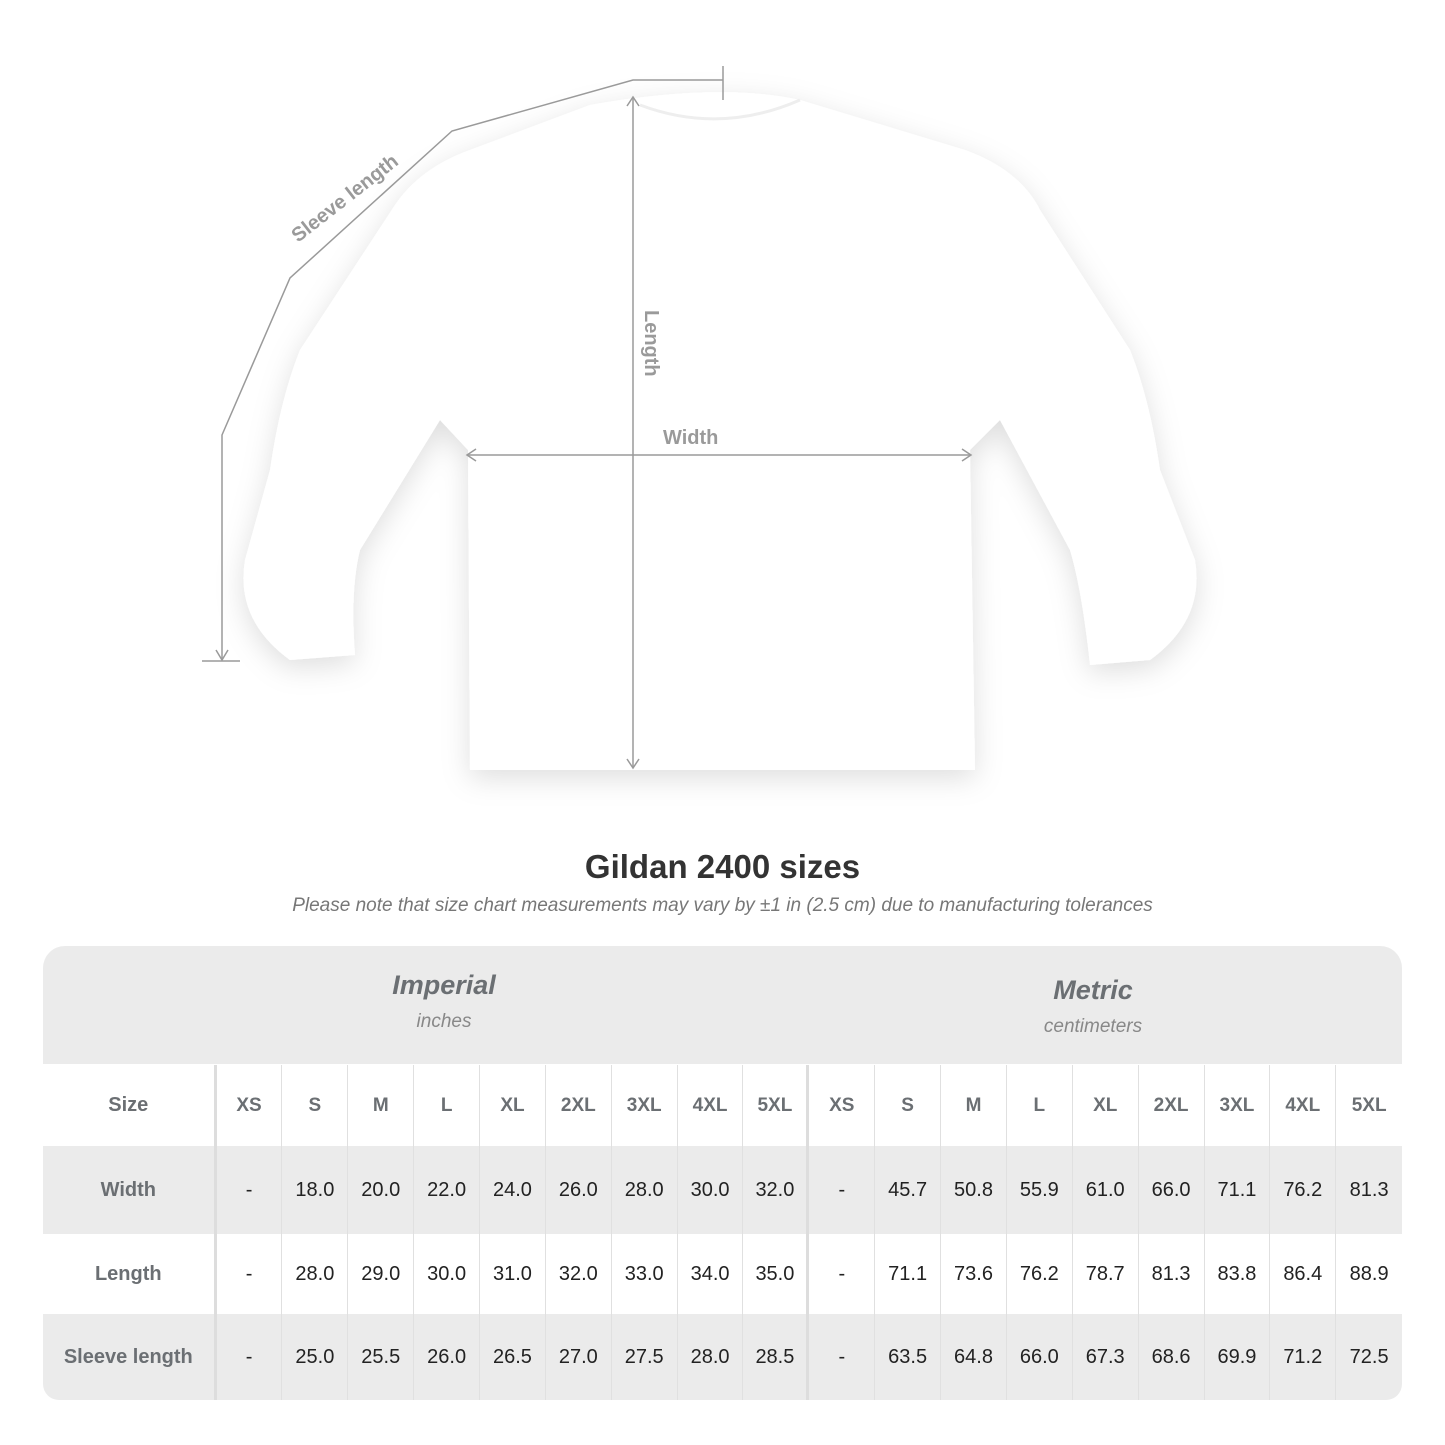 Image resolution: width=1445 pixels, height=1445 pixels. I want to click on metric-value-cell: 67.3, so click(1106, 1357).